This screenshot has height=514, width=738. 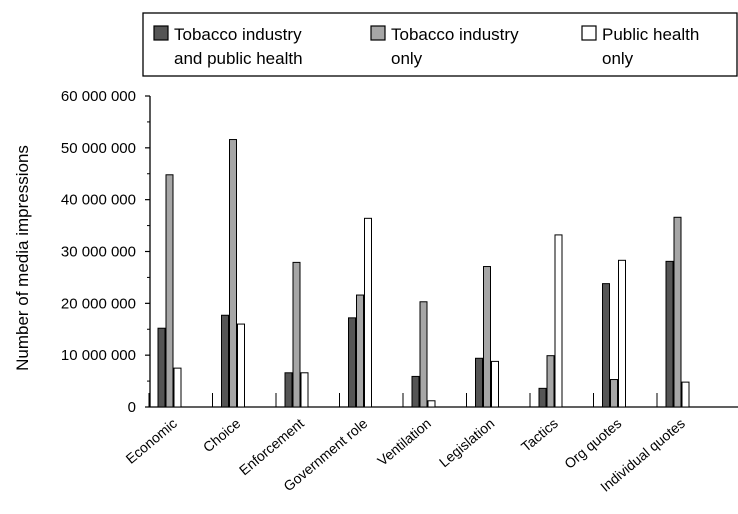 I want to click on legend-label: Public health, so click(x=650, y=34).